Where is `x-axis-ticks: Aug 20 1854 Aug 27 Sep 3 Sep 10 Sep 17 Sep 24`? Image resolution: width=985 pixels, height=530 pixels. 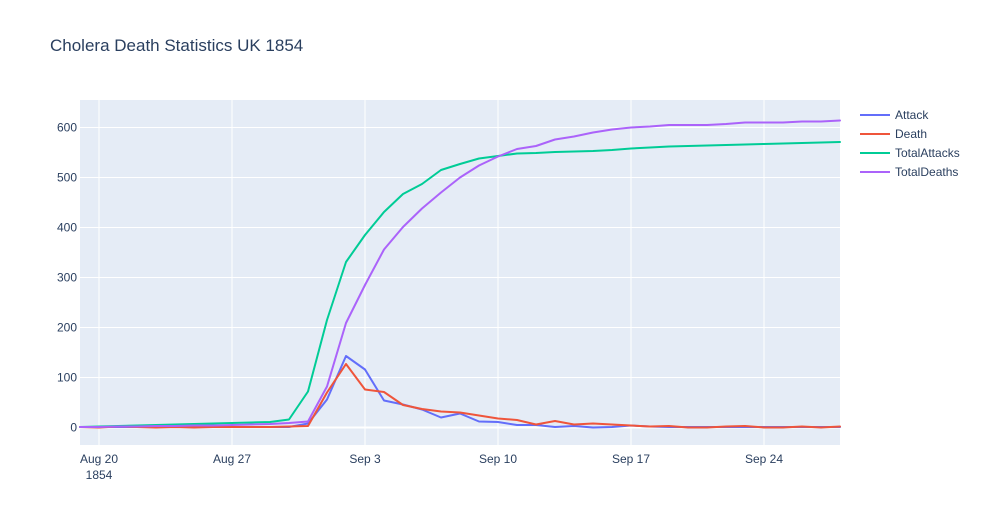
x-axis-ticks: Aug 20 1854 Aug 27 Sep 3 Sep 10 Sep 17 Sep 24 is located at coordinates (431, 467).